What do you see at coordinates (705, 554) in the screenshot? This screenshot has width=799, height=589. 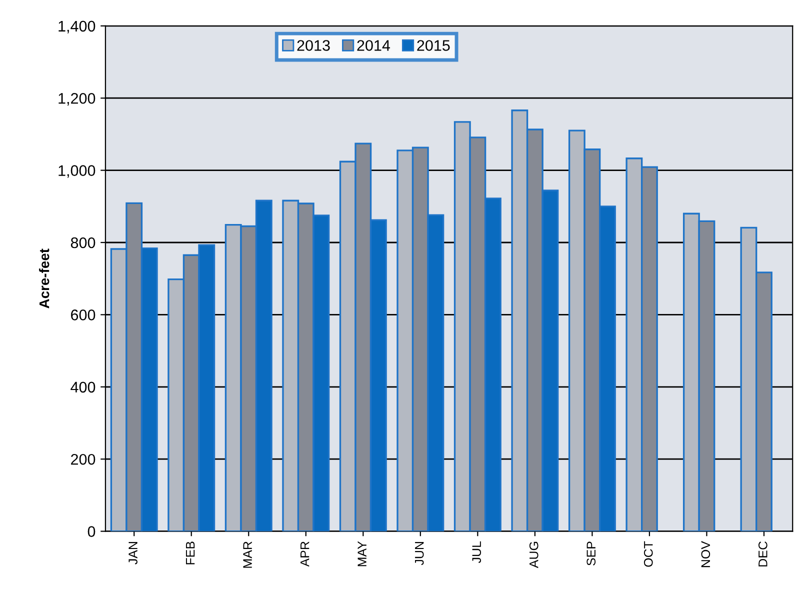 I see `x-tick-label: NOV` at bounding box center [705, 554].